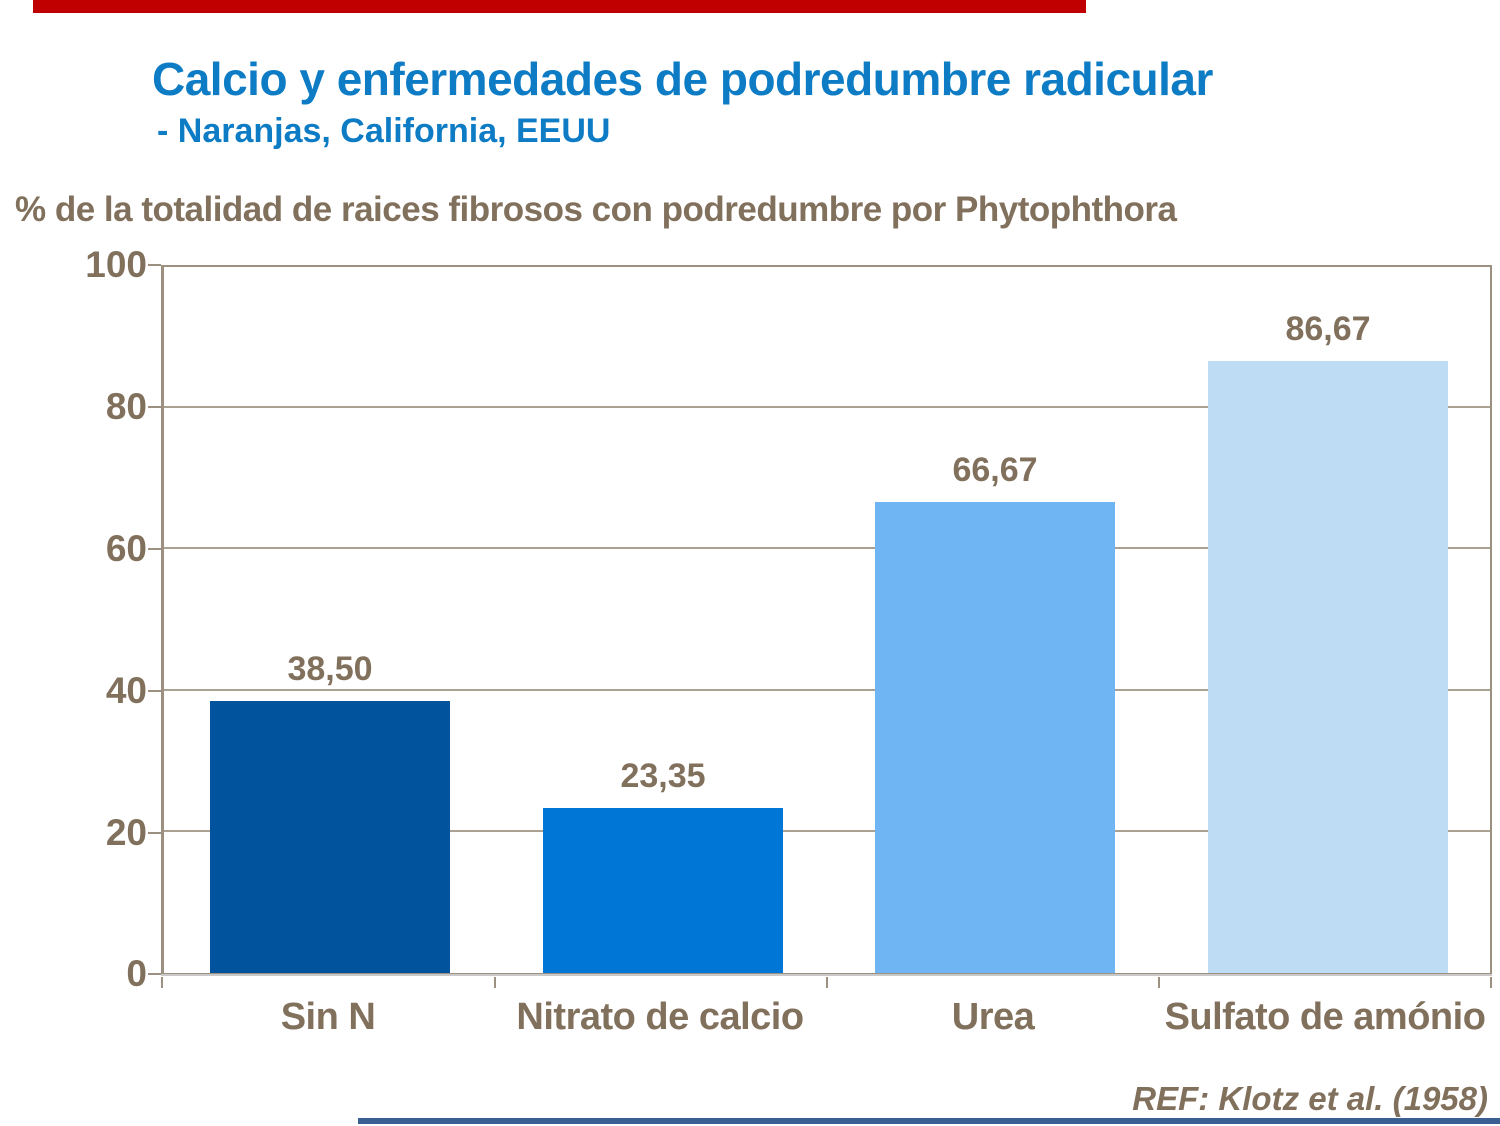 The height and width of the screenshot is (1126, 1500). What do you see at coordinates (826, 975) in the screenshot?
I see `axis-baseline-shadow` at bounding box center [826, 975].